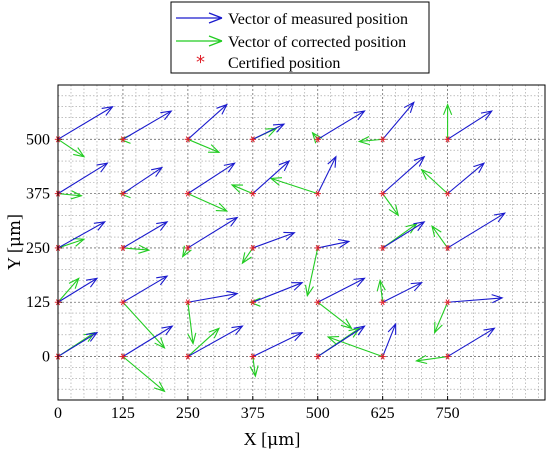 The image size is (550, 453). What do you see at coordinates (383, 413) in the screenshot?
I see `x-tick-label: 625` at bounding box center [383, 413].